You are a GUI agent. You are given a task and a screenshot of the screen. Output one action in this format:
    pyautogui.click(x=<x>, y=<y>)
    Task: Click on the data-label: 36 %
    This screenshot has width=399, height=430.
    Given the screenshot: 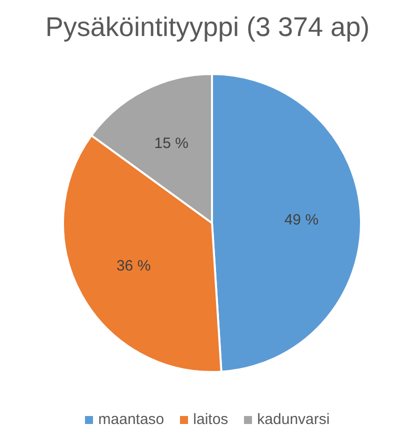 What is the action you would take?
    pyautogui.click(x=133, y=266)
    